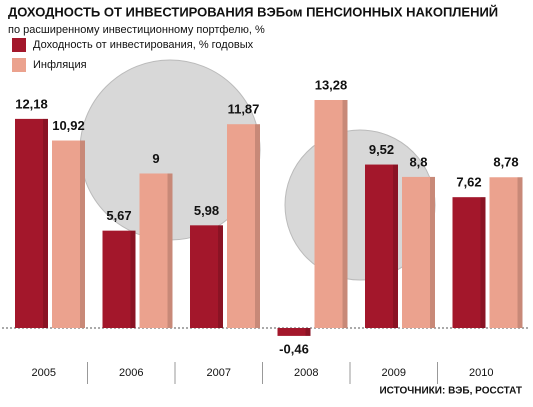  What do you see at coordinates (155, 158) in the screenshot?
I see `value-label: 9` at bounding box center [155, 158].